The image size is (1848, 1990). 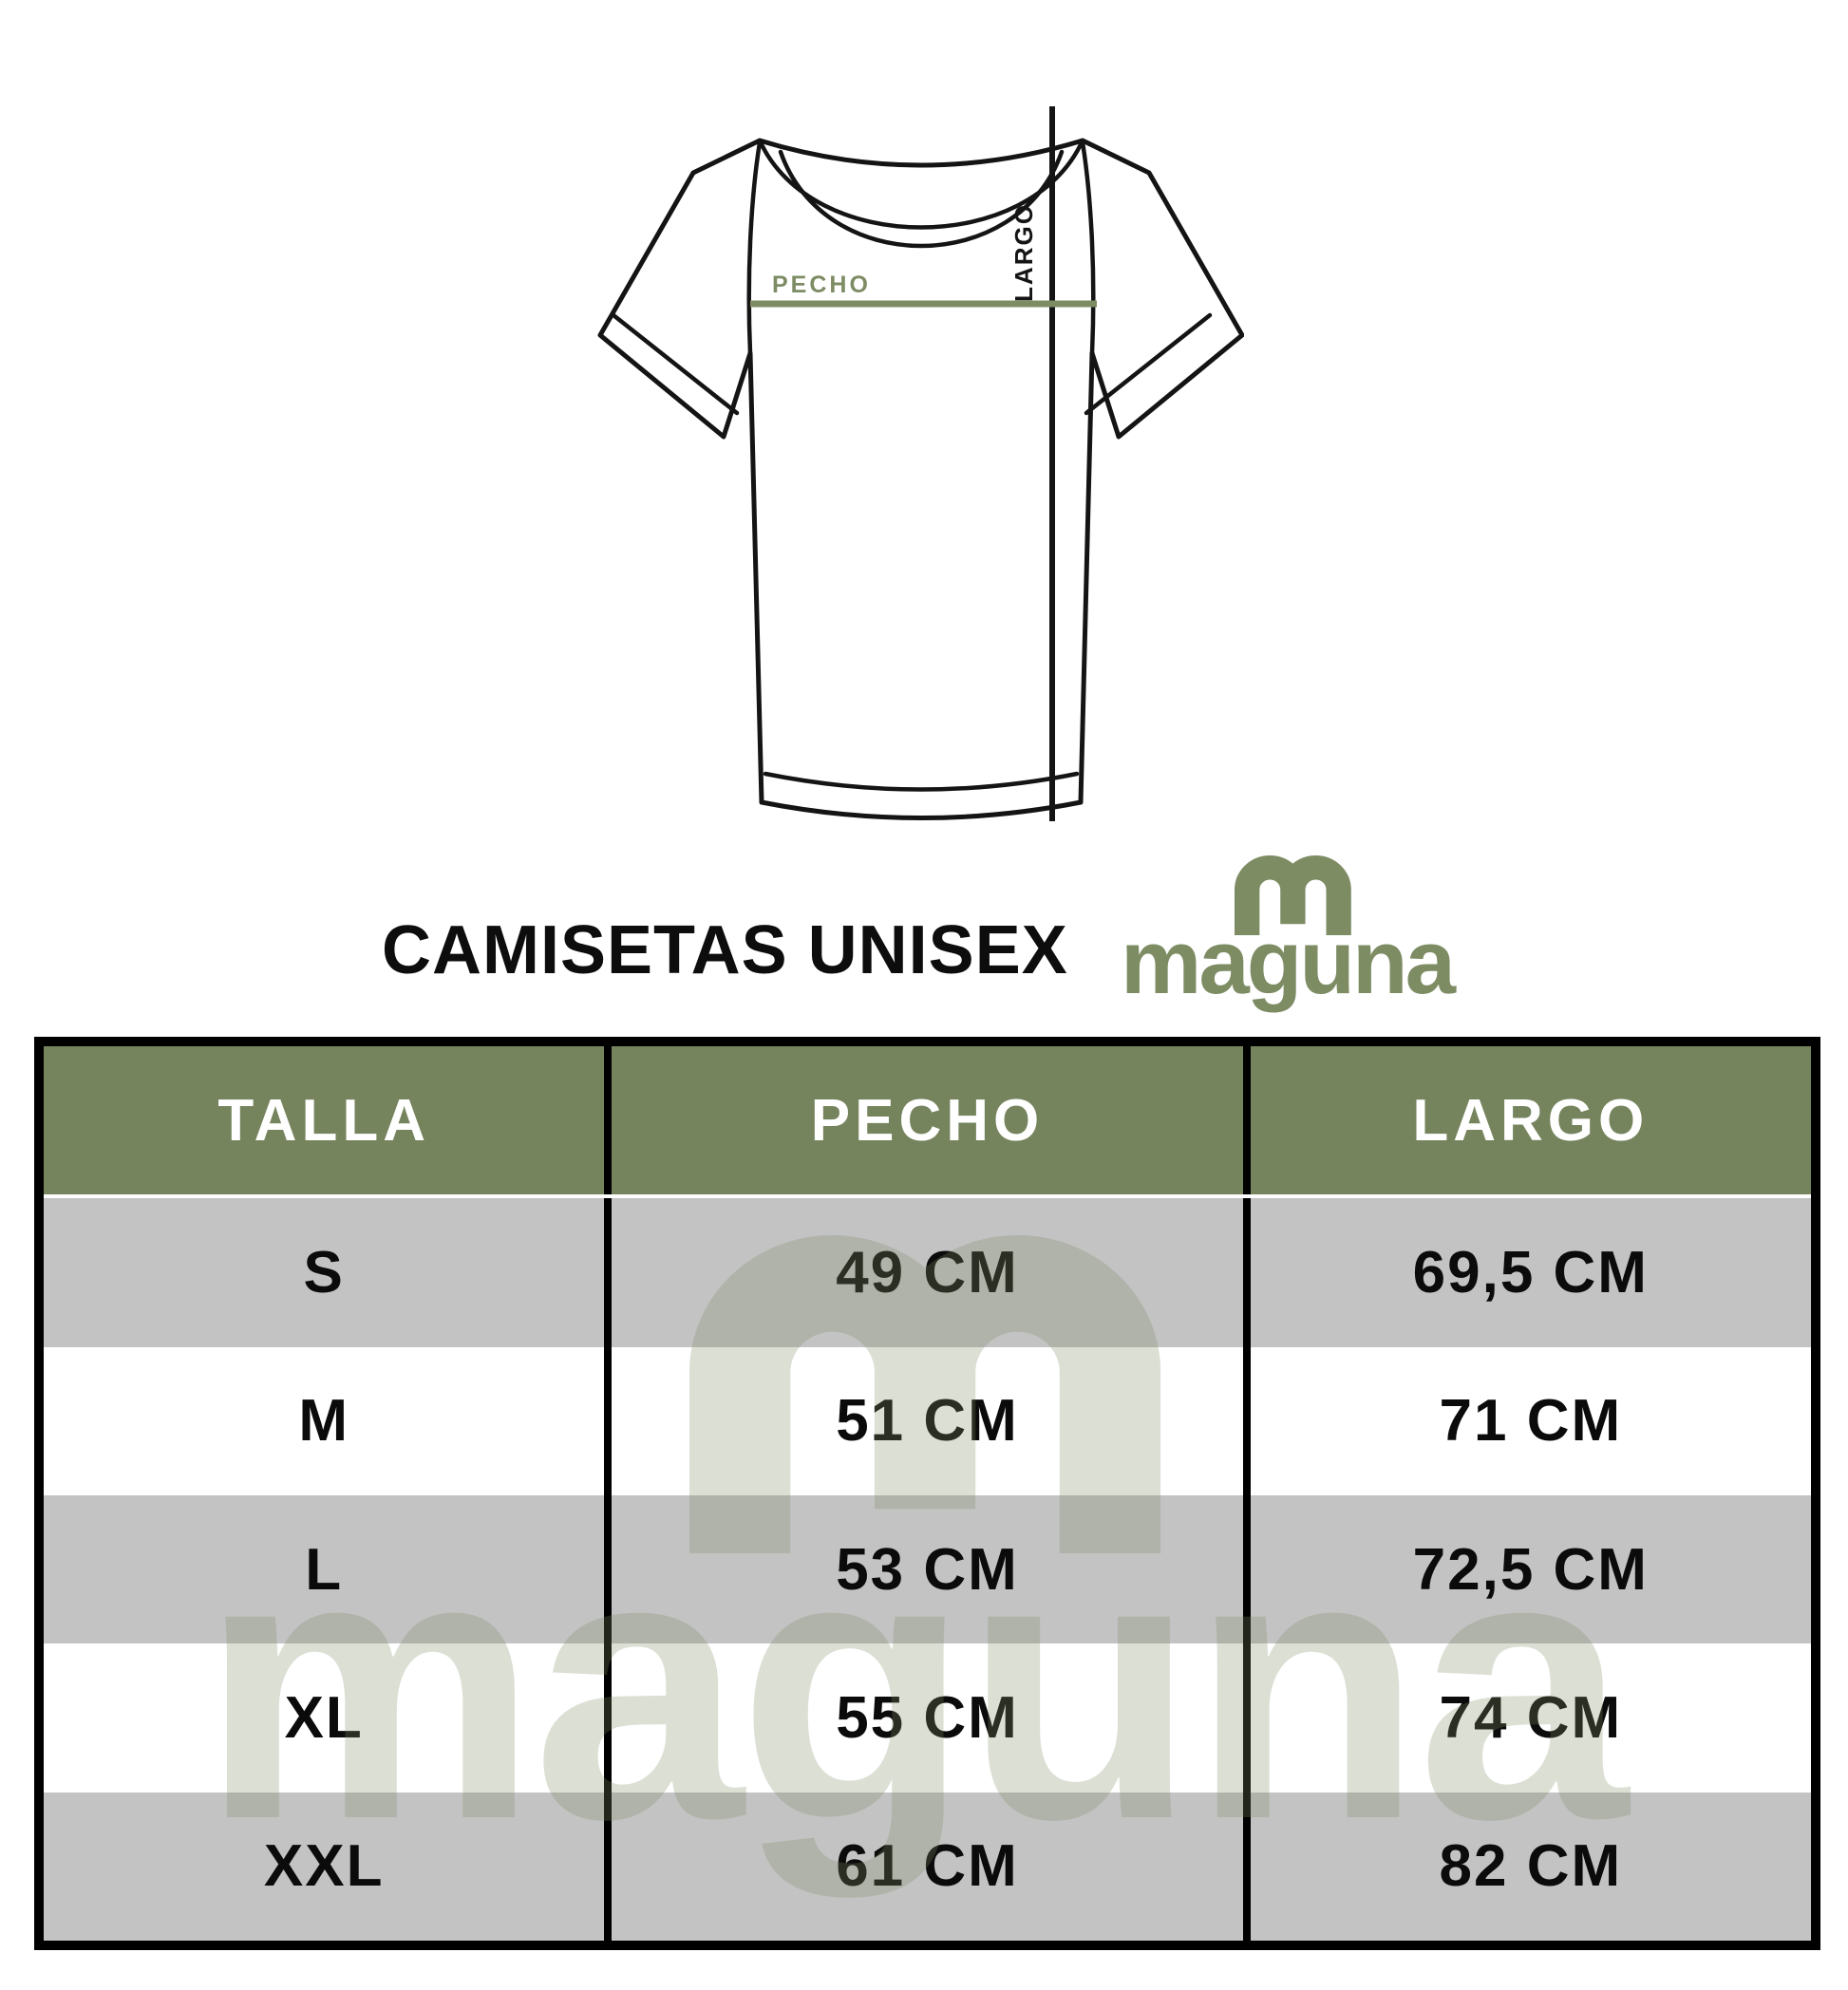 I want to click on table-row-xxl: XXL 61 CM 82 CM, so click(x=927, y=1867).